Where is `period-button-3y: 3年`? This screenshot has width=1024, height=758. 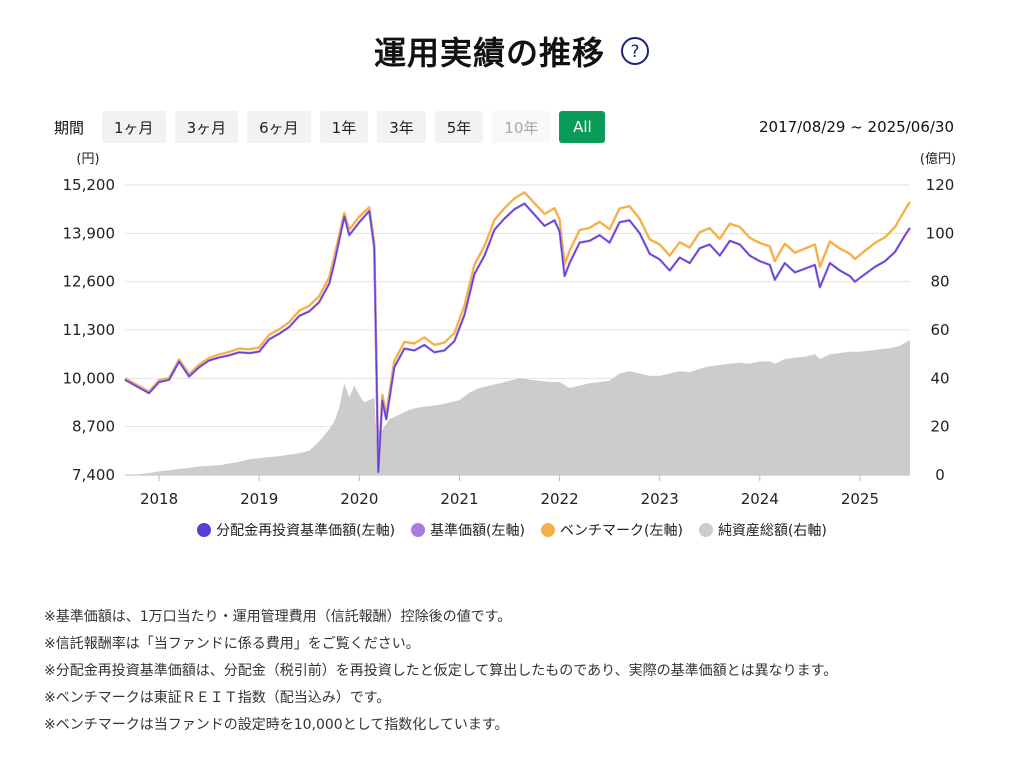 period-button-3y: 3年 is located at coordinates (401, 127).